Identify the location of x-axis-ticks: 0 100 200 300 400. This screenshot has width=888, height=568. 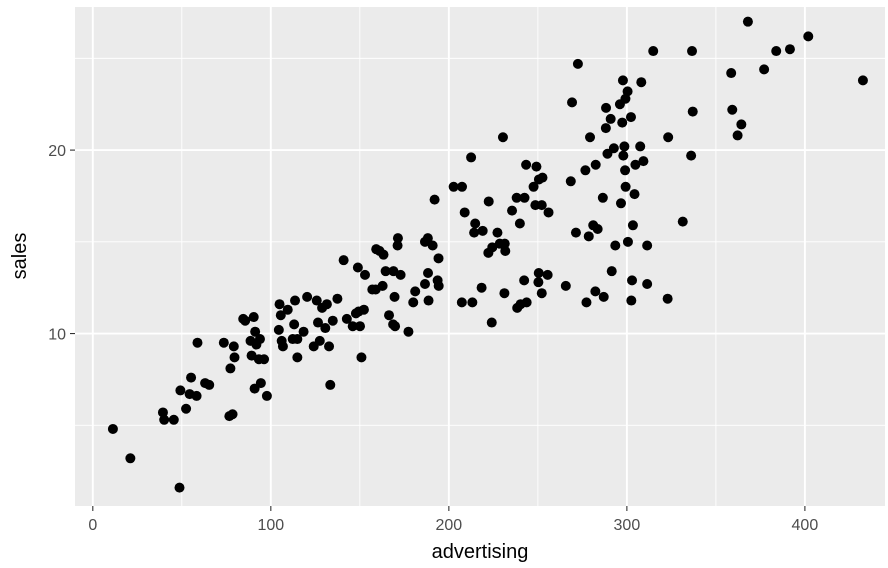
(453, 520).